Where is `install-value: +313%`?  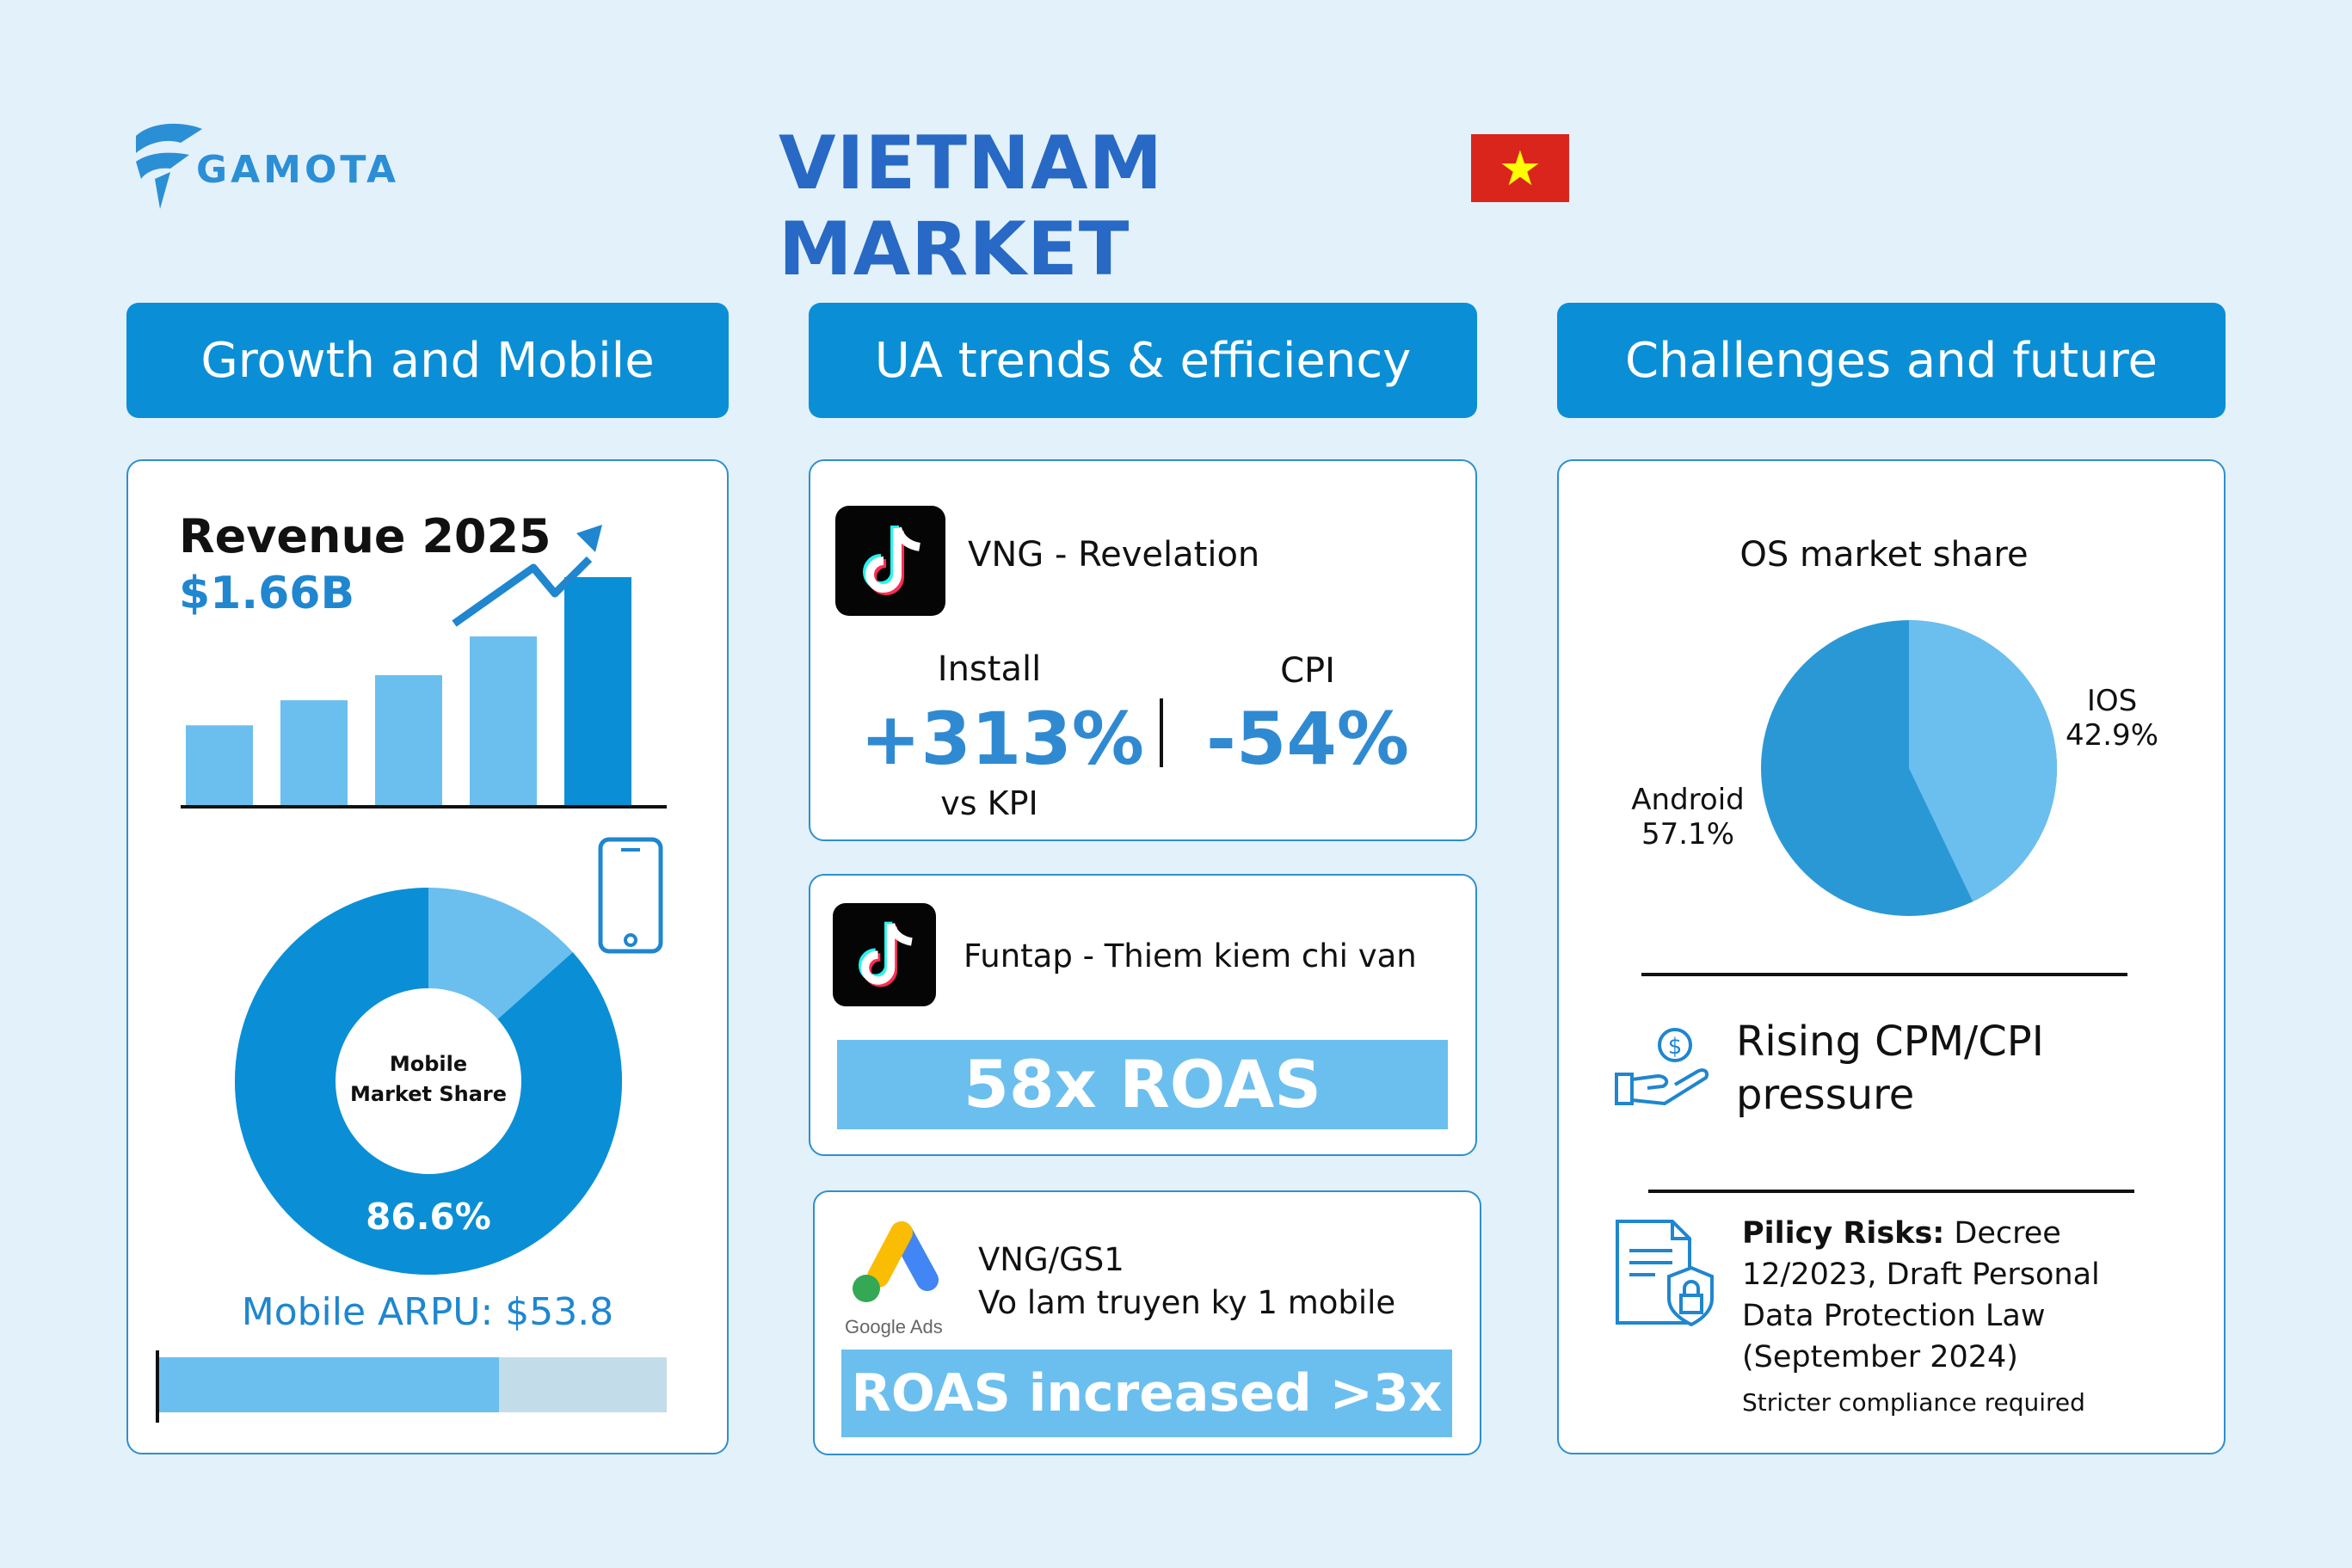 install-value: +313% is located at coordinates (1002, 739).